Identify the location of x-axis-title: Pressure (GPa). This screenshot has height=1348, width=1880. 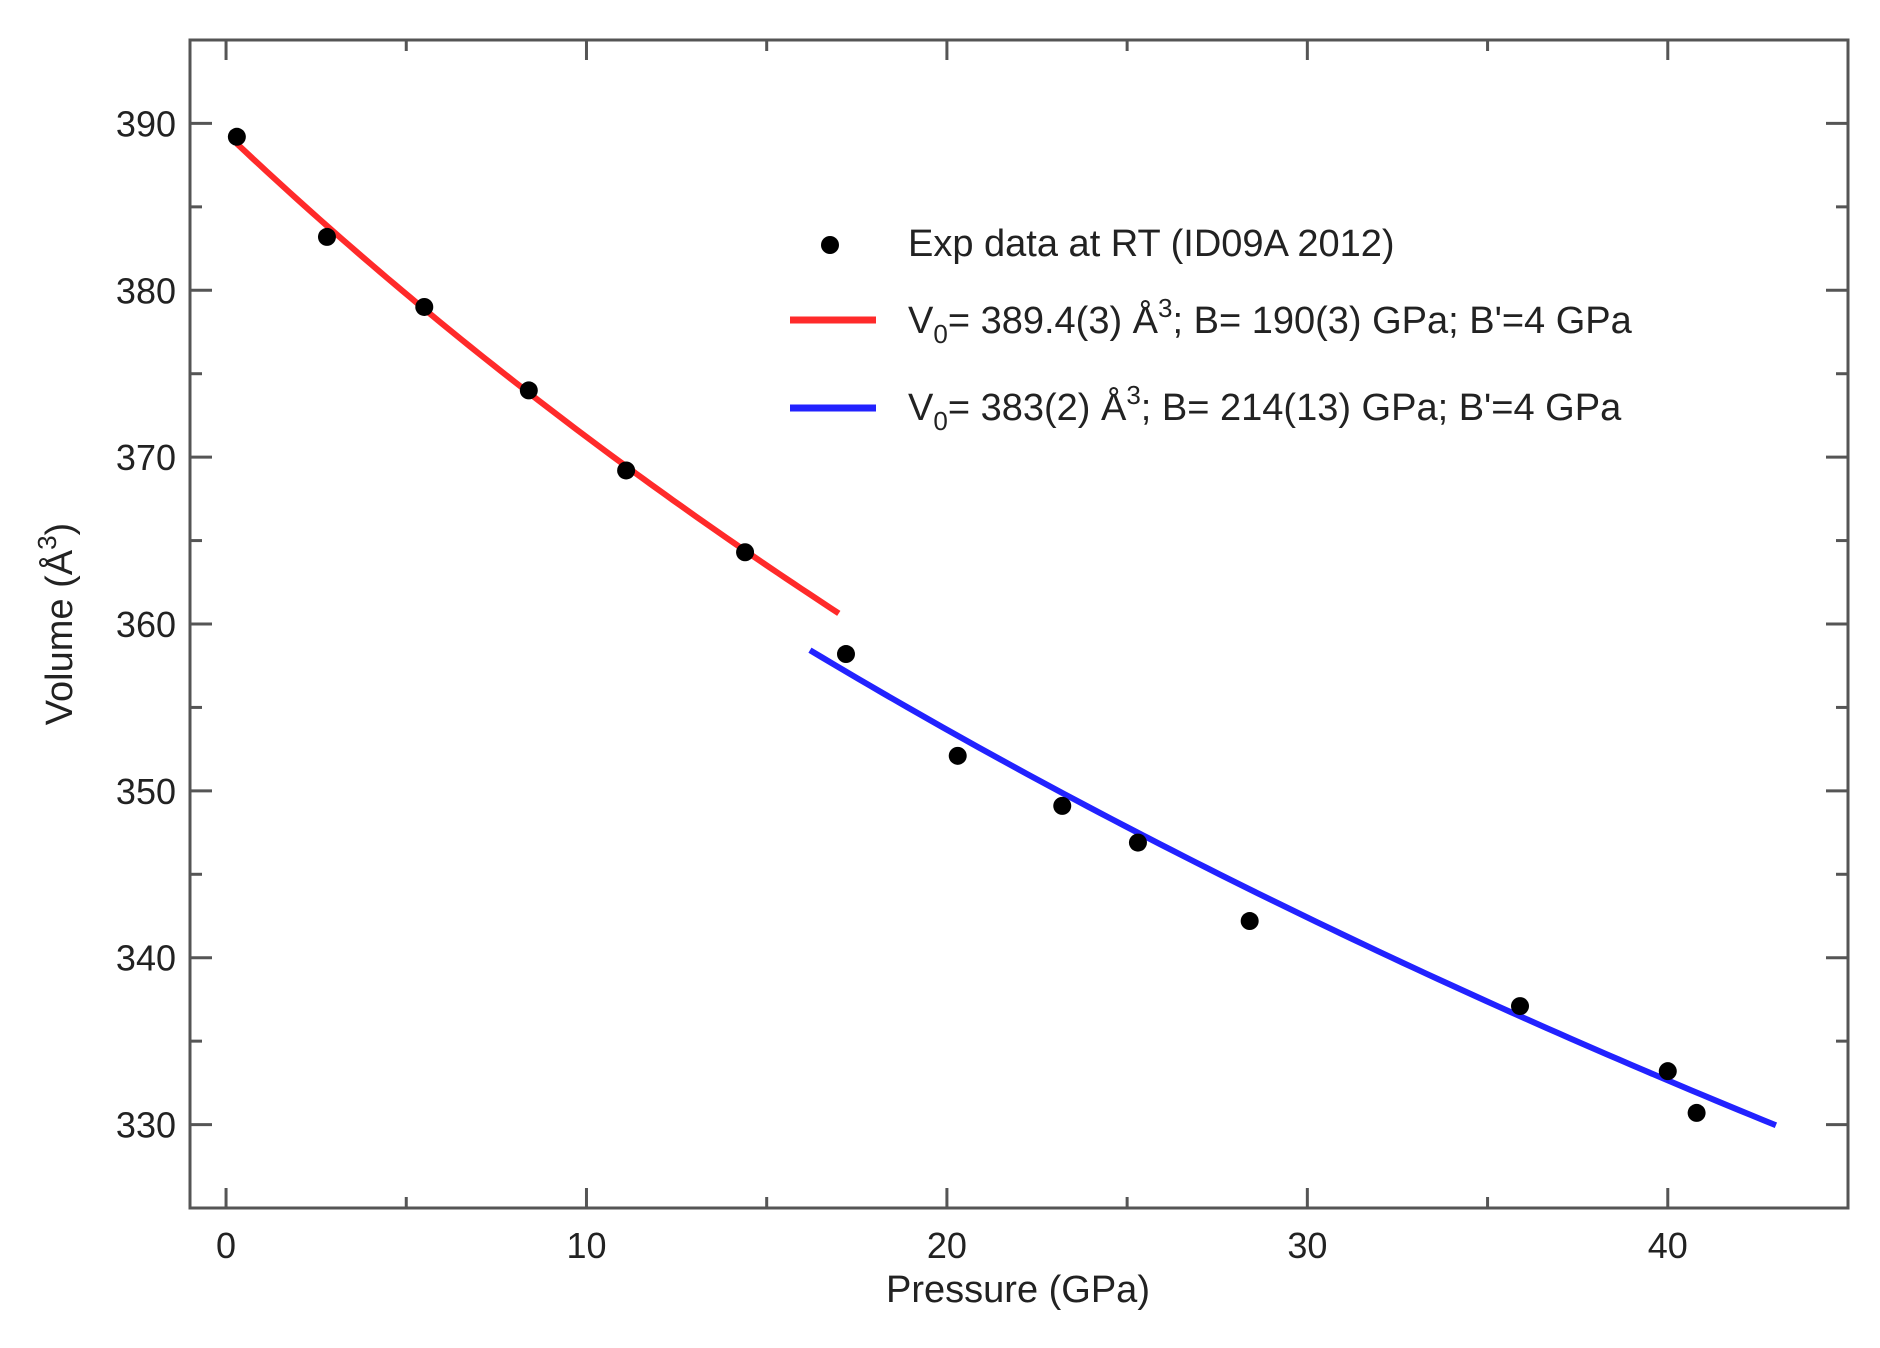
(1018, 1290).